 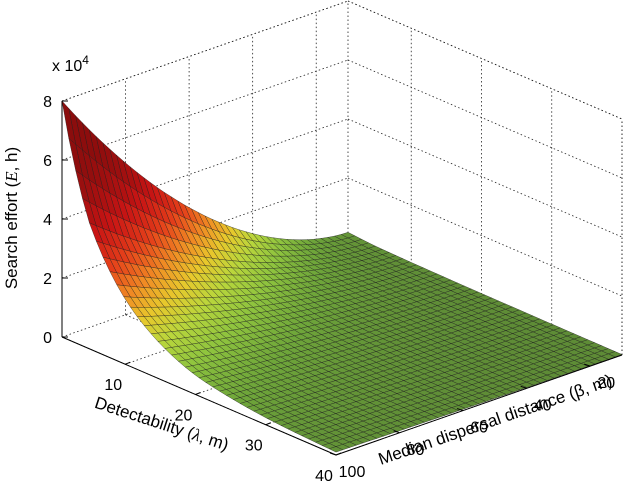 What do you see at coordinates (606, 383) in the screenshot?
I see `y-tick-label: 20` at bounding box center [606, 383].